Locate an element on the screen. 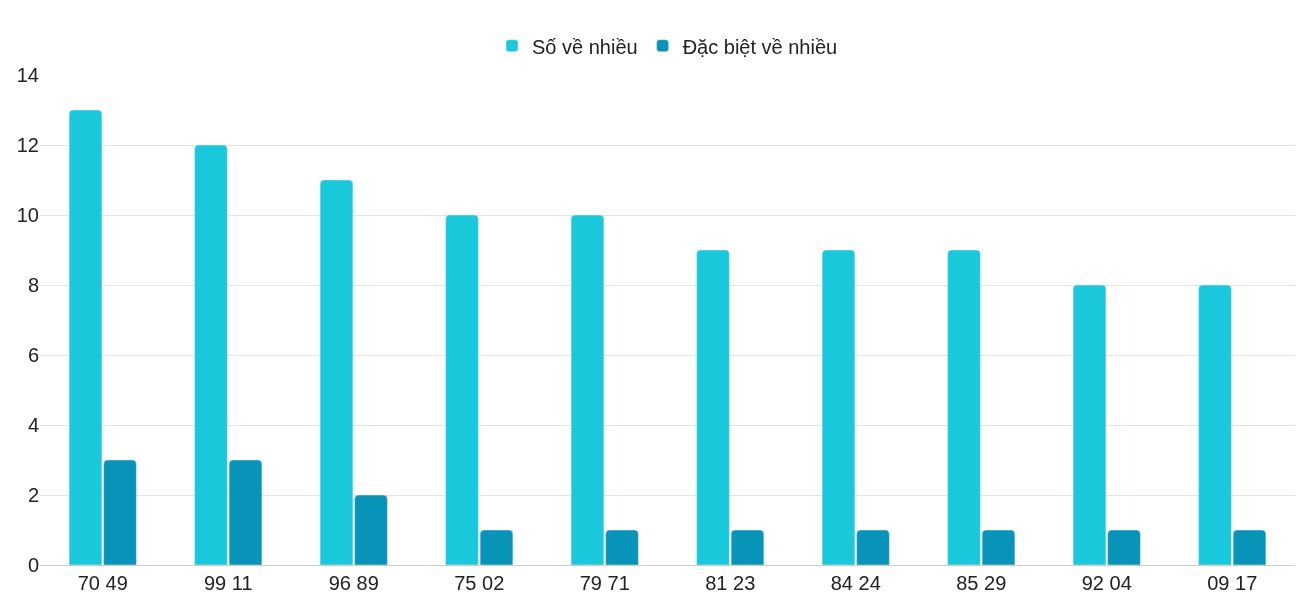 The height and width of the screenshot is (600, 1300). x-tick-label: 70 49 is located at coordinates (102, 583).